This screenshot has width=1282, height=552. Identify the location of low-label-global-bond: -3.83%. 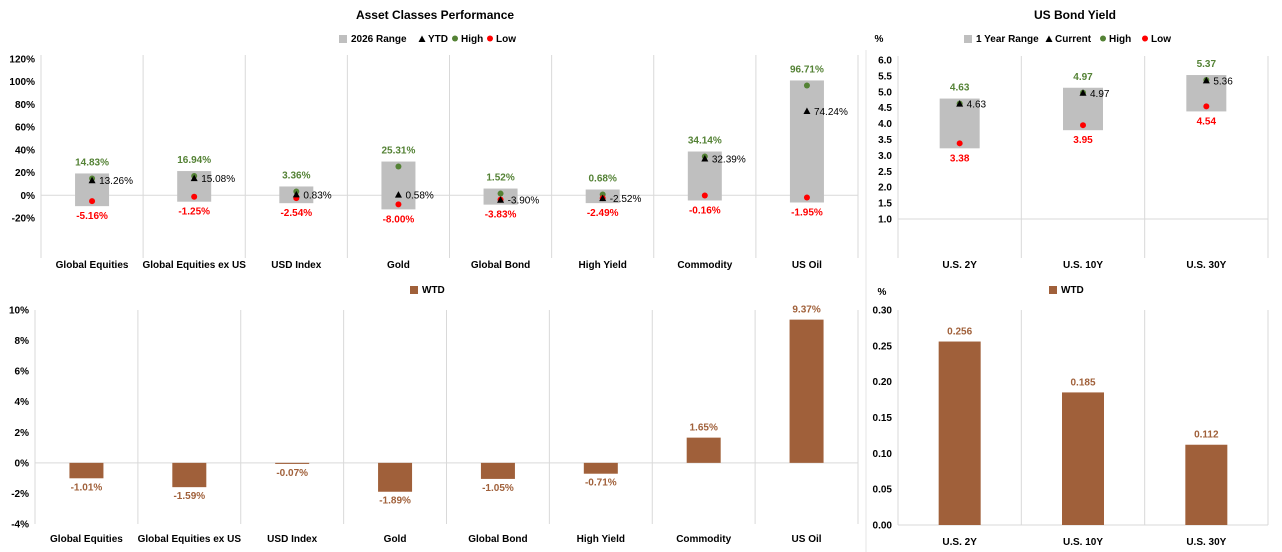
(501, 215).